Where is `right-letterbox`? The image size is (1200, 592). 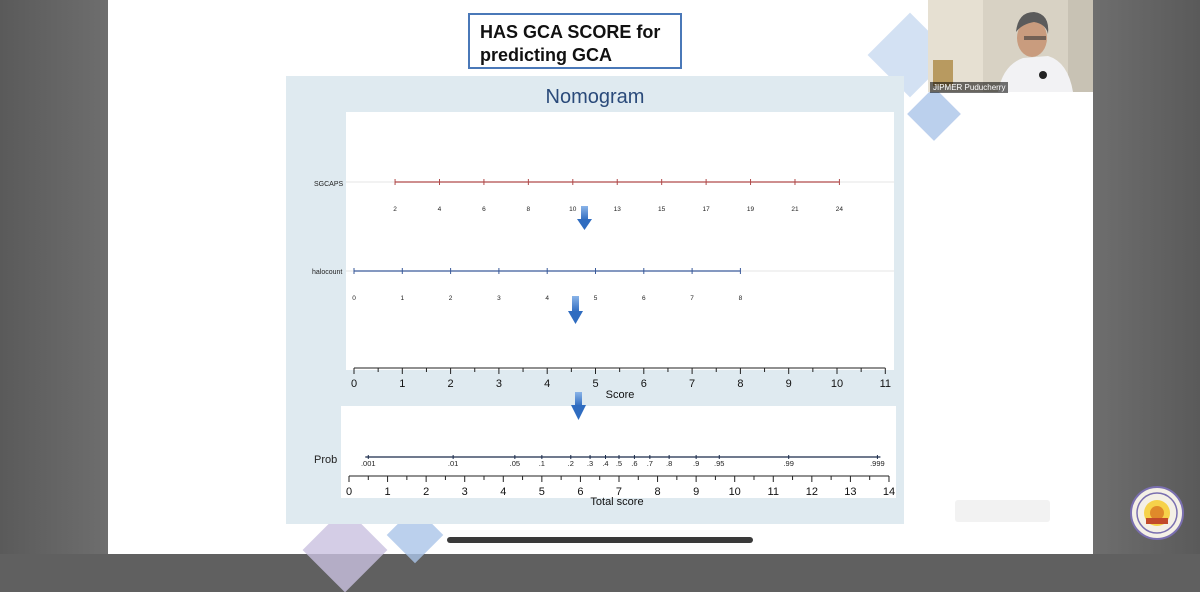
right-letterbox is located at coordinates (1146, 277).